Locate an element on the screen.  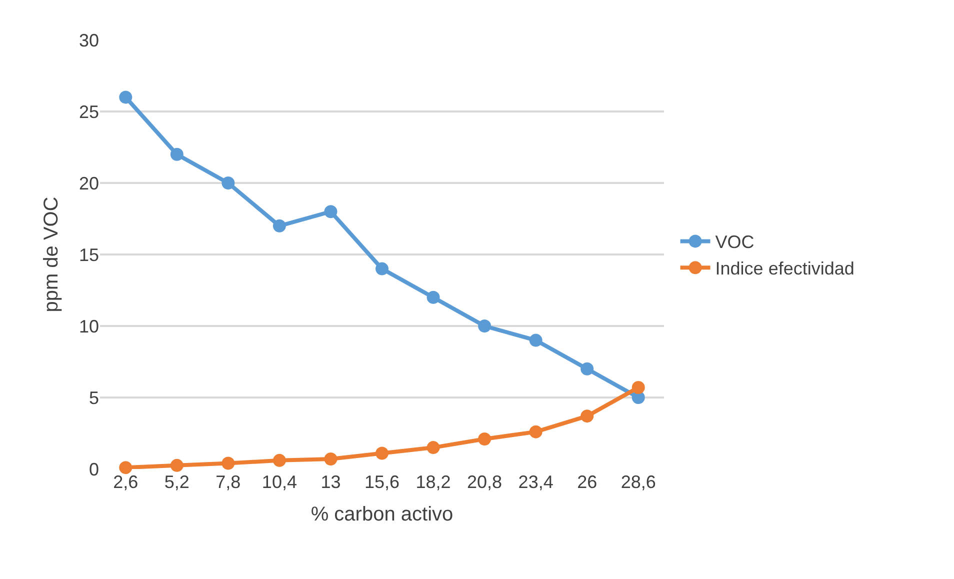
y-axis-title: ppm de VOC is located at coordinates (51, 254).